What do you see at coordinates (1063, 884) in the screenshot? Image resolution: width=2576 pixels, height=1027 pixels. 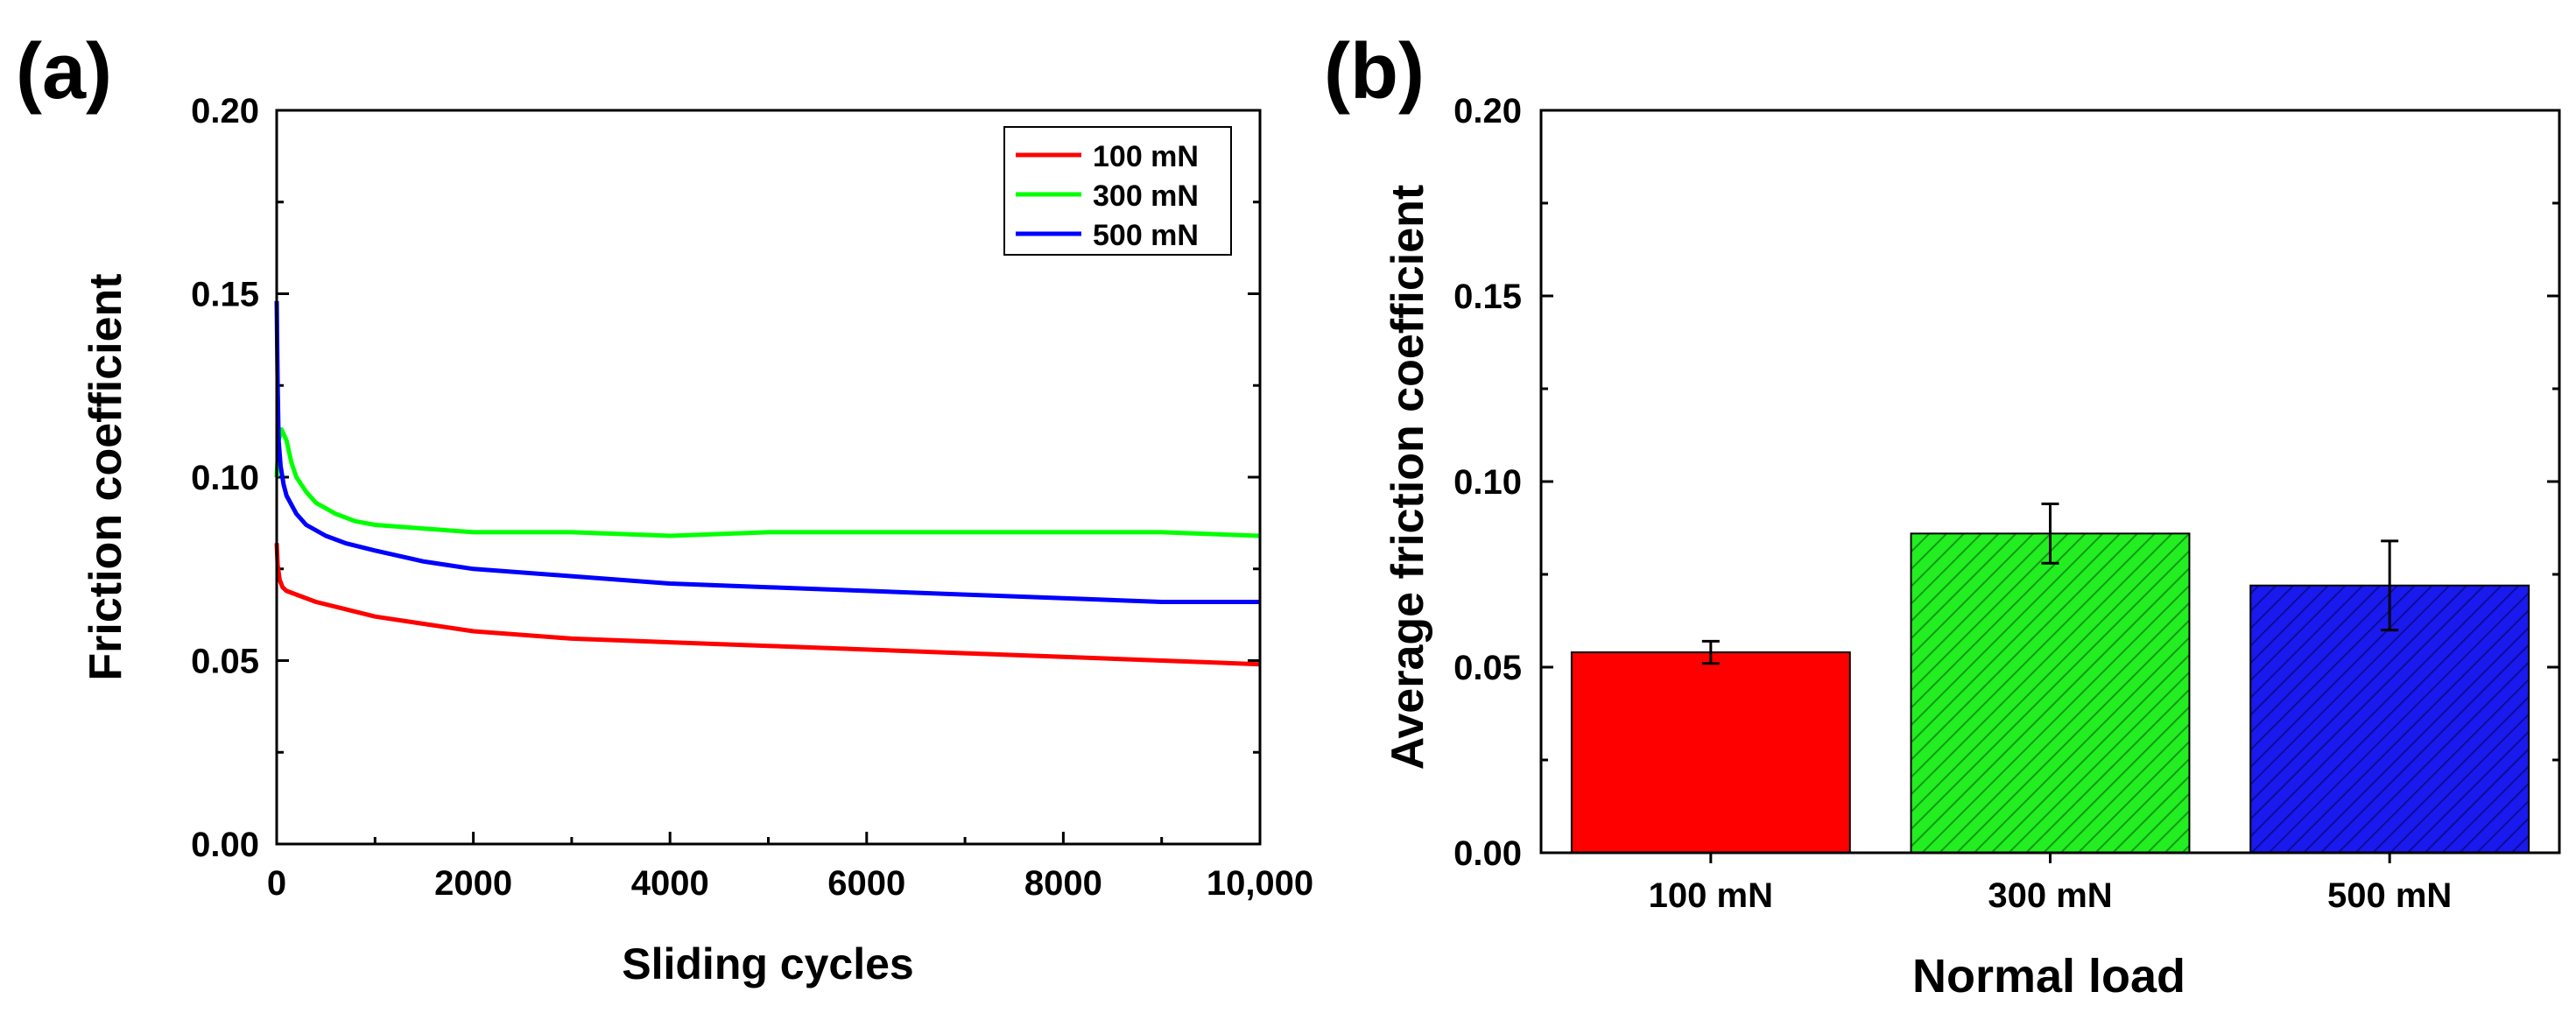 I see `x-tick-label: 8000` at bounding box center [1063, 884].